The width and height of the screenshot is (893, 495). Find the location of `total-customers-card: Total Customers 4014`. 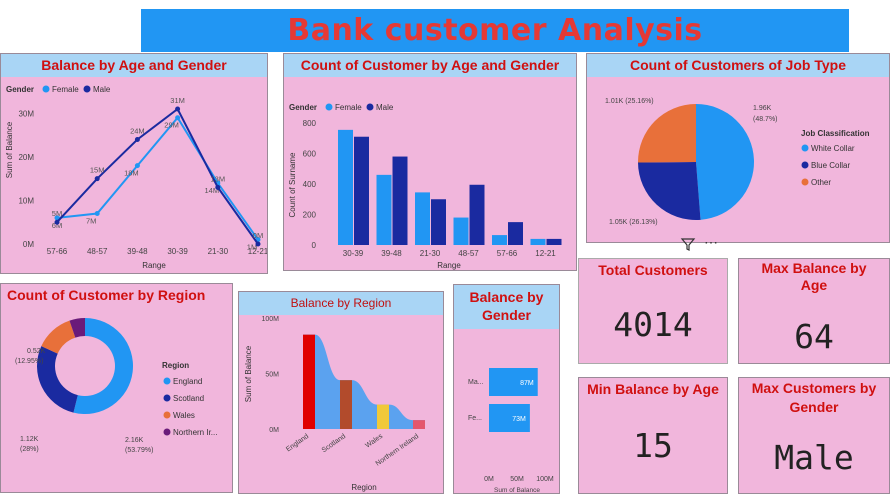

total-customers-card: Total Customers 4014 is located at coordinates (653, 311).